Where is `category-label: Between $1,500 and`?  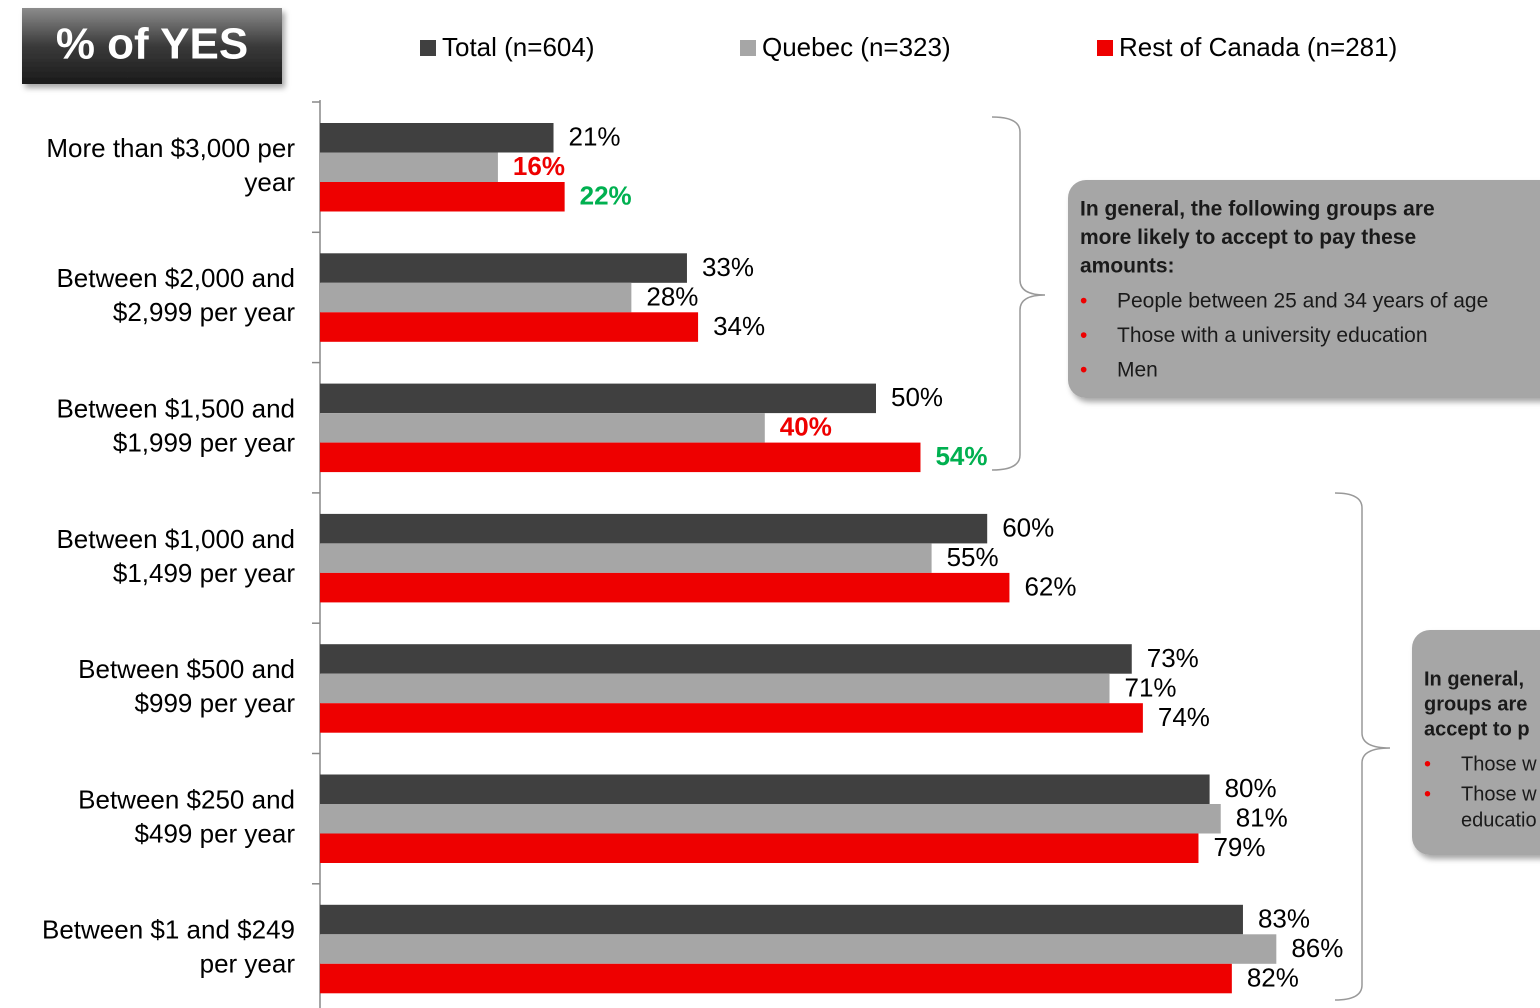 category-label: Between $1,500 and is located at coordinates (175, 408).